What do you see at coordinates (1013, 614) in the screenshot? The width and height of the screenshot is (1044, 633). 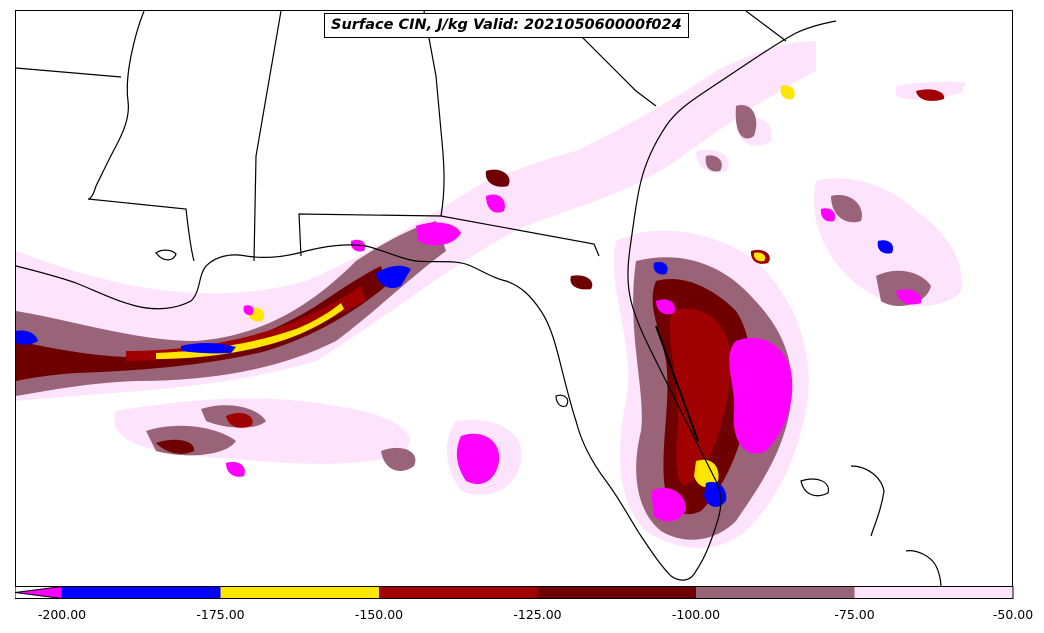 I see `colorbar-tick-label: -50.00` at bounding box center [1013, 614].